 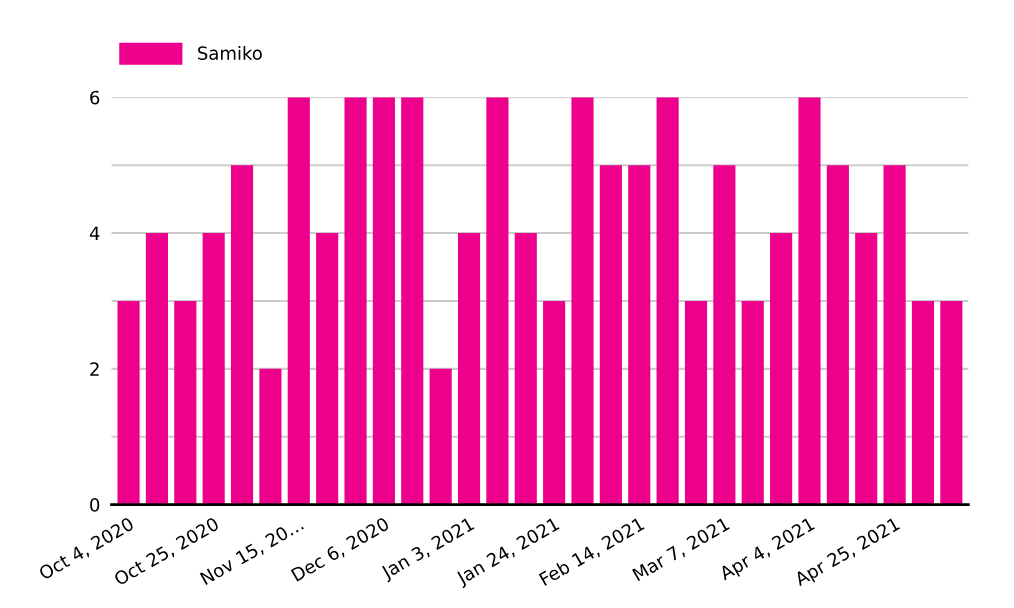 What do you see at coordinates (95, 97) in the screenshot?
I see `y-tick-label: 6` at bounding box center [95, 97].